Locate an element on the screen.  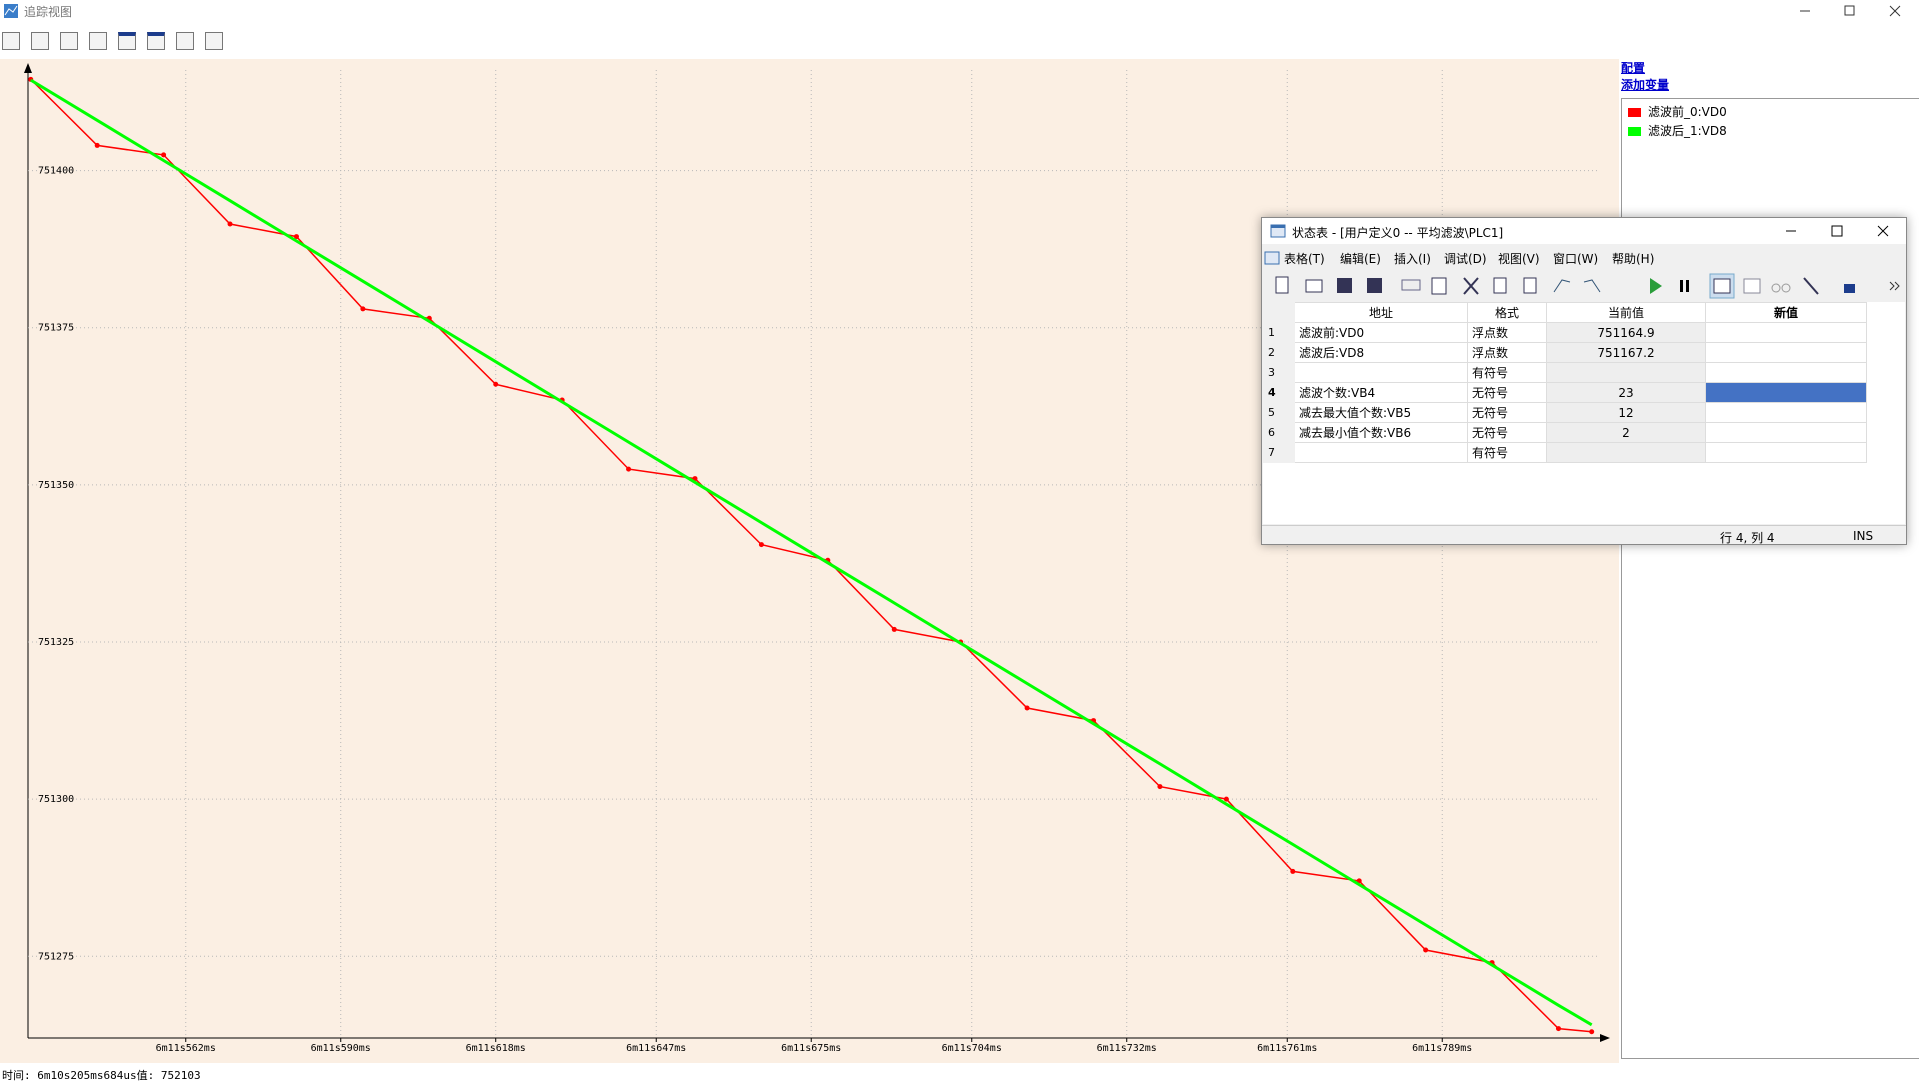
x-tick-label: 6m11s618ms is located at coordinates (496, 1048).